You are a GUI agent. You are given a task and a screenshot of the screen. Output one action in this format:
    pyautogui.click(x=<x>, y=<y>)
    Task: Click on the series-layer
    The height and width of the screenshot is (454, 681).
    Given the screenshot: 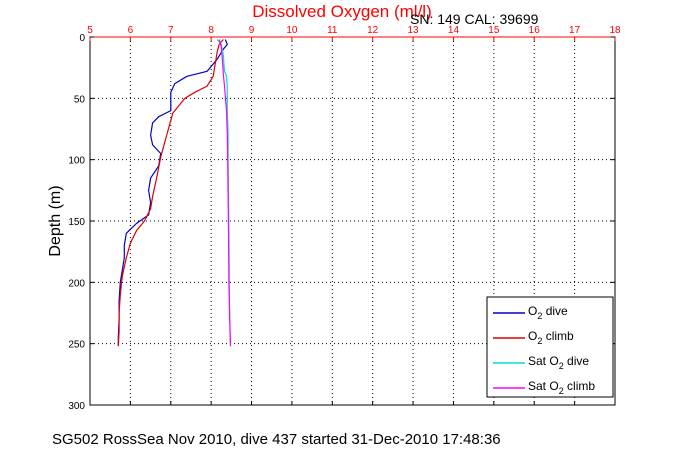 What is the action you would take?
    pyautogui.click(x=174, y=193)
    